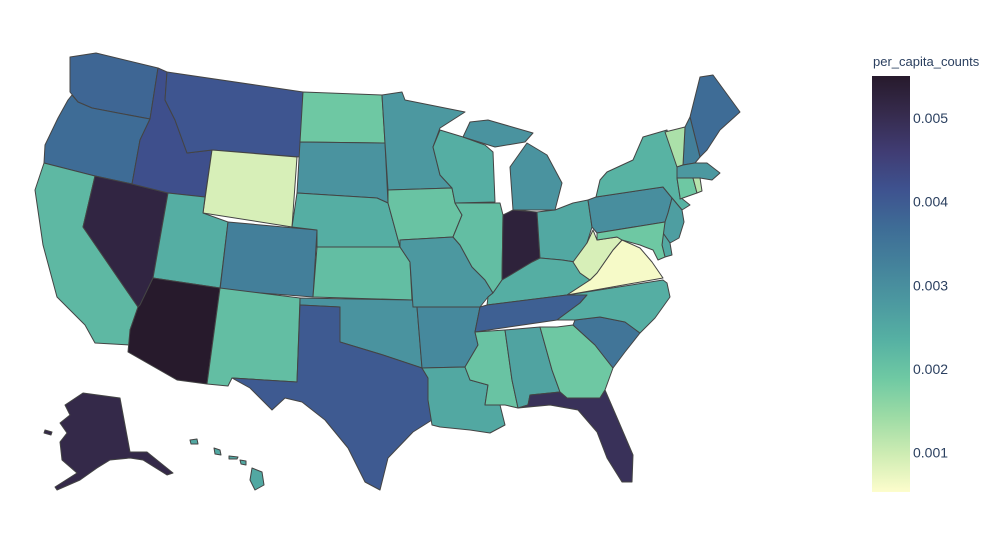 The width and height of the screenshot is (1000, 536). What do you see at coordinates (227, 464) in the screenshot?
I see `state-hi: HI: 0.0025` at bounding box center [227, 464].